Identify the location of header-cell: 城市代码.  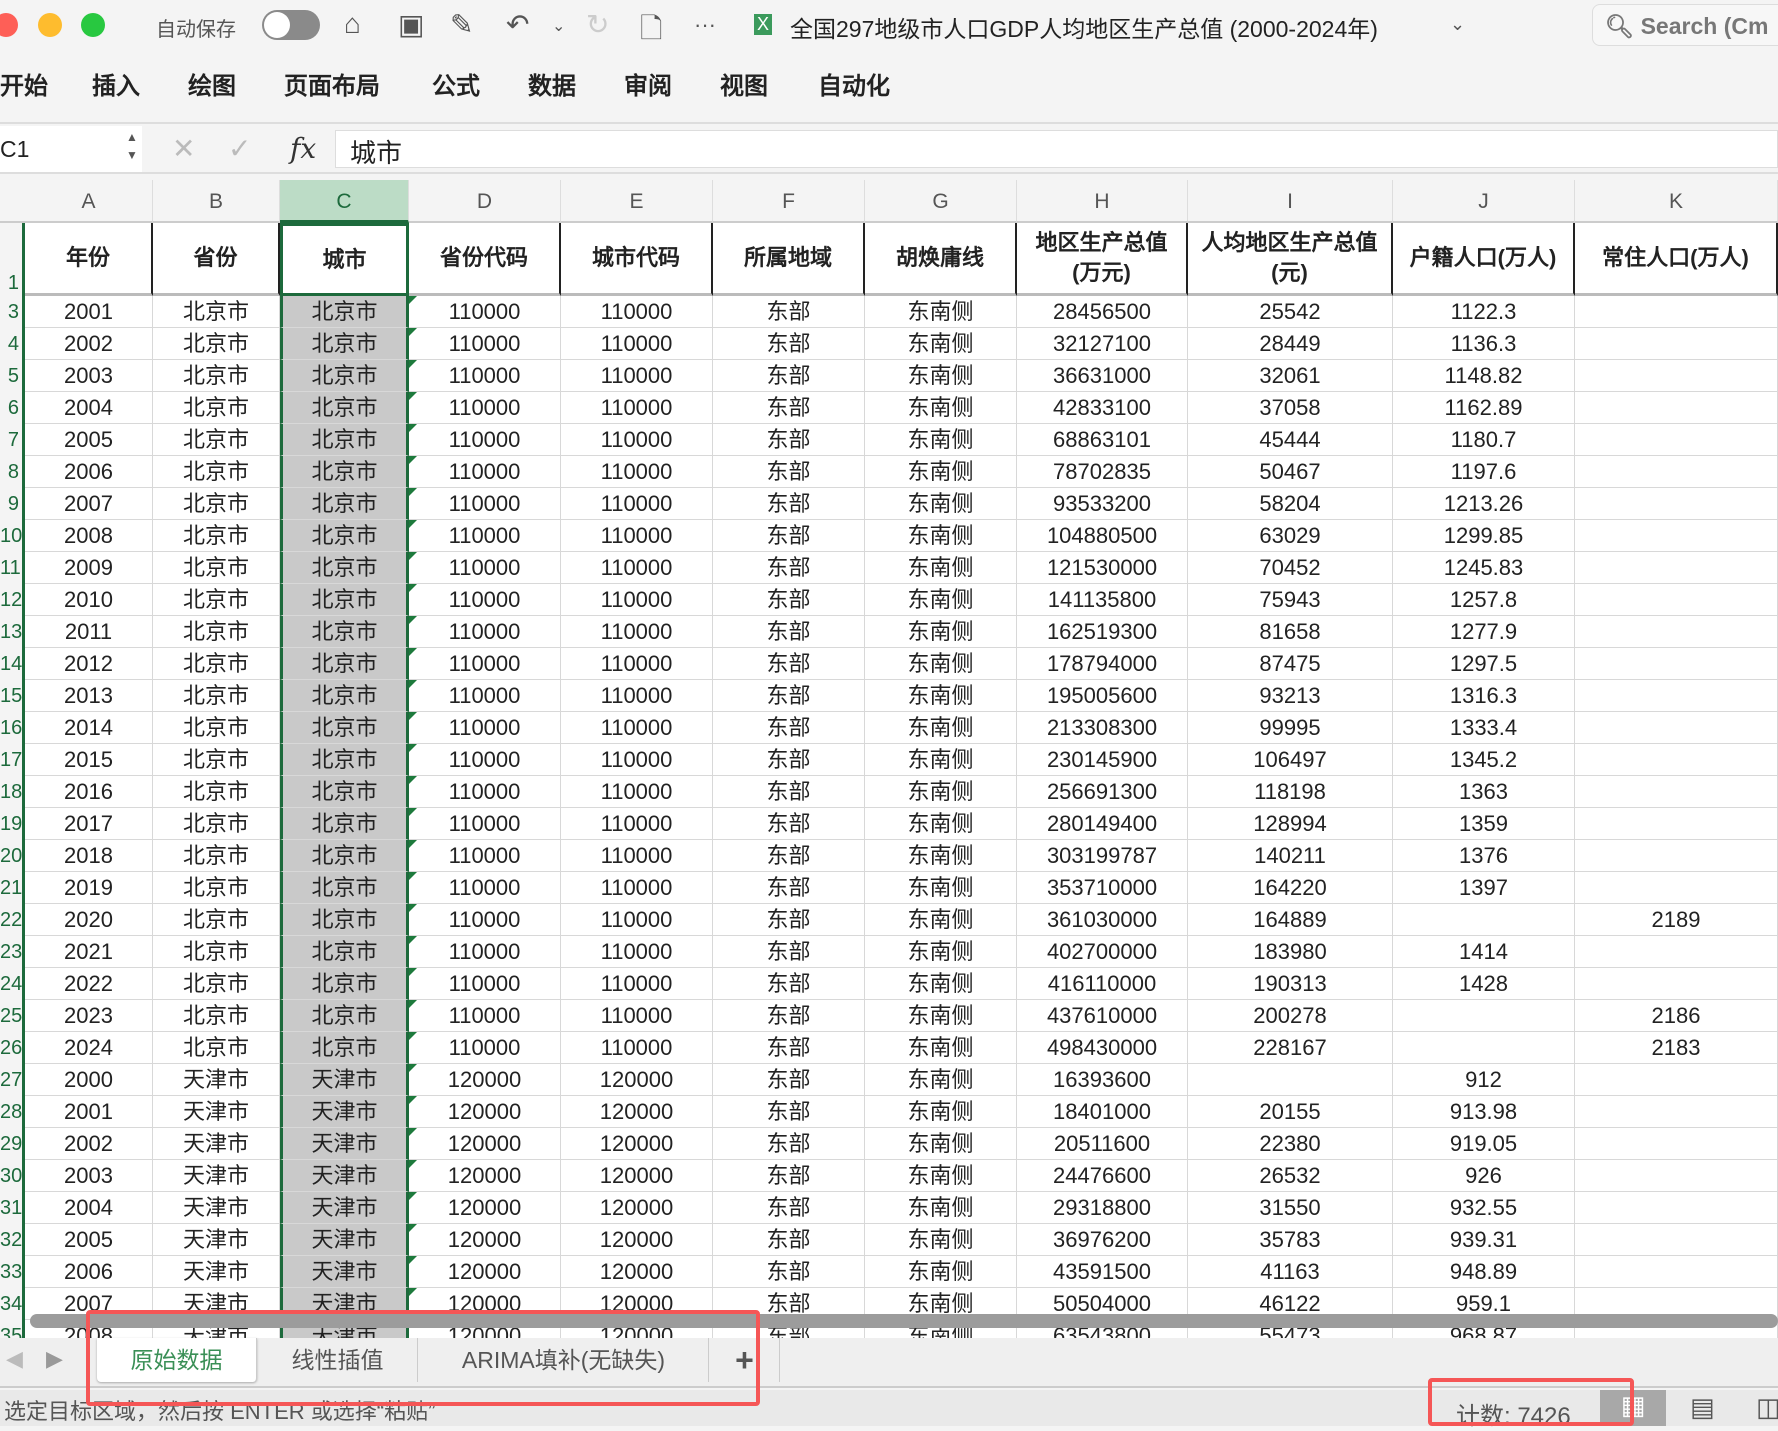
(637, 259).